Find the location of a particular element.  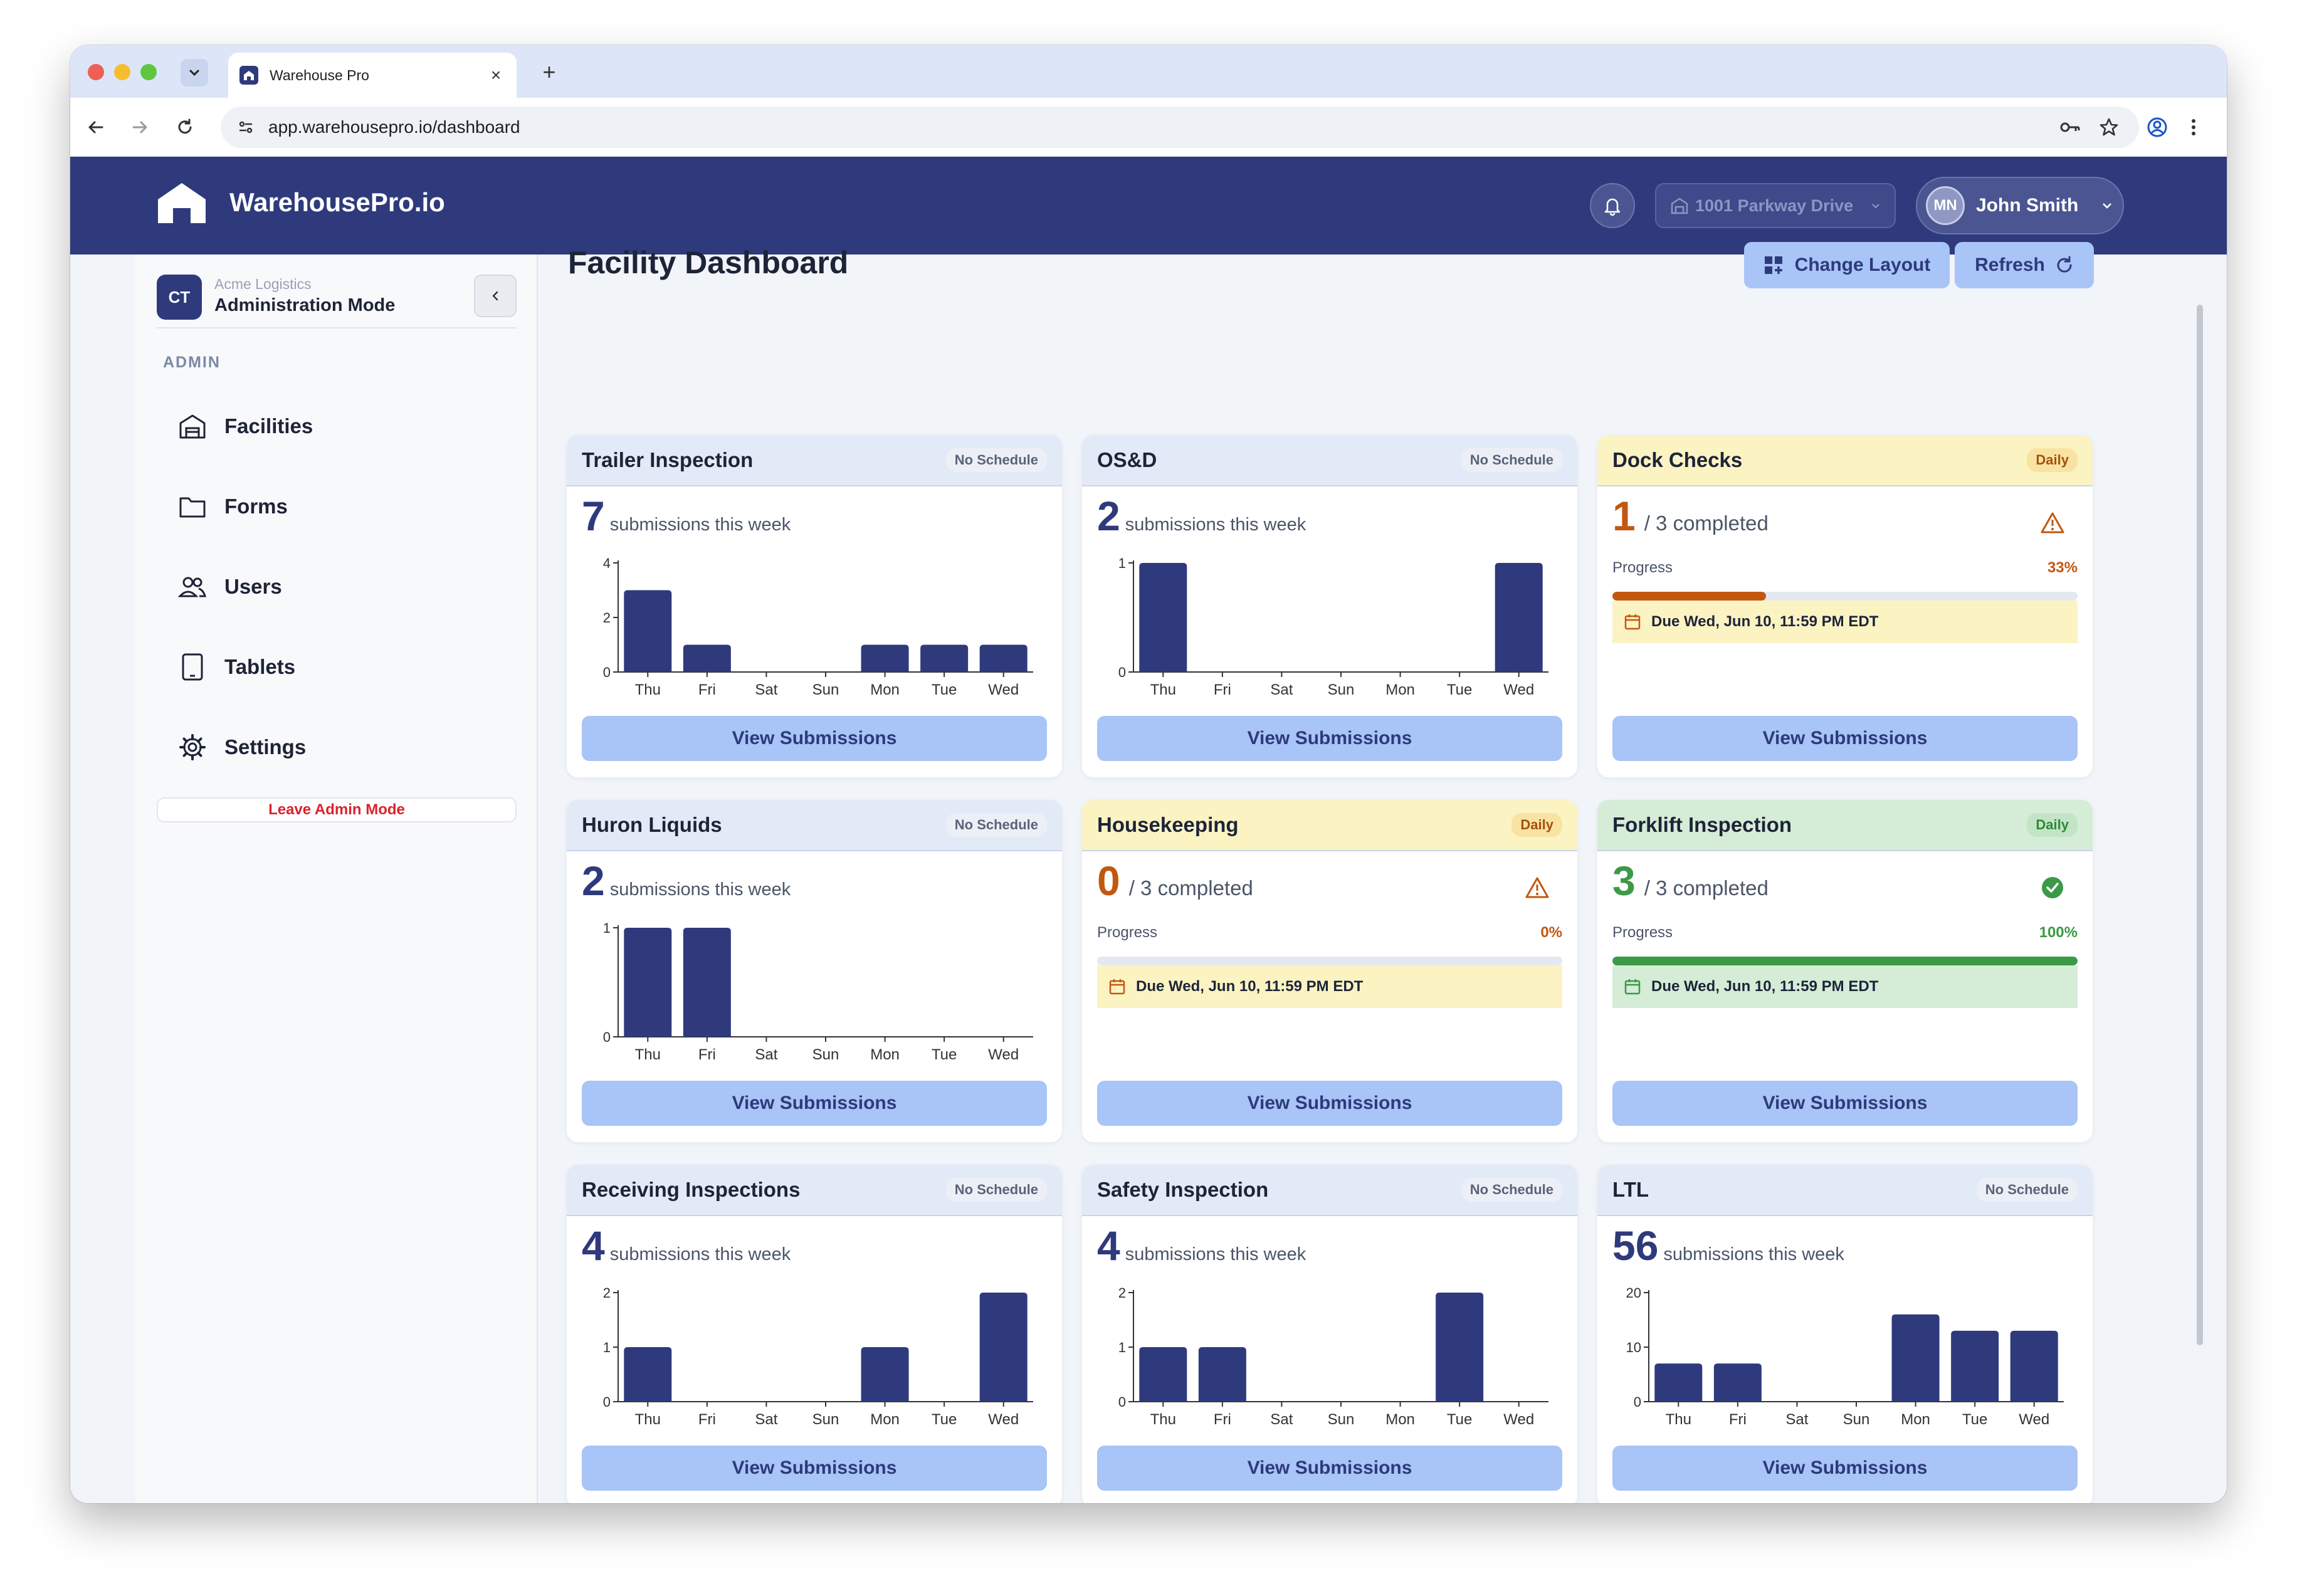

url-text: app.warehousepro.io/dashboard is located at coordinates (394, 127).